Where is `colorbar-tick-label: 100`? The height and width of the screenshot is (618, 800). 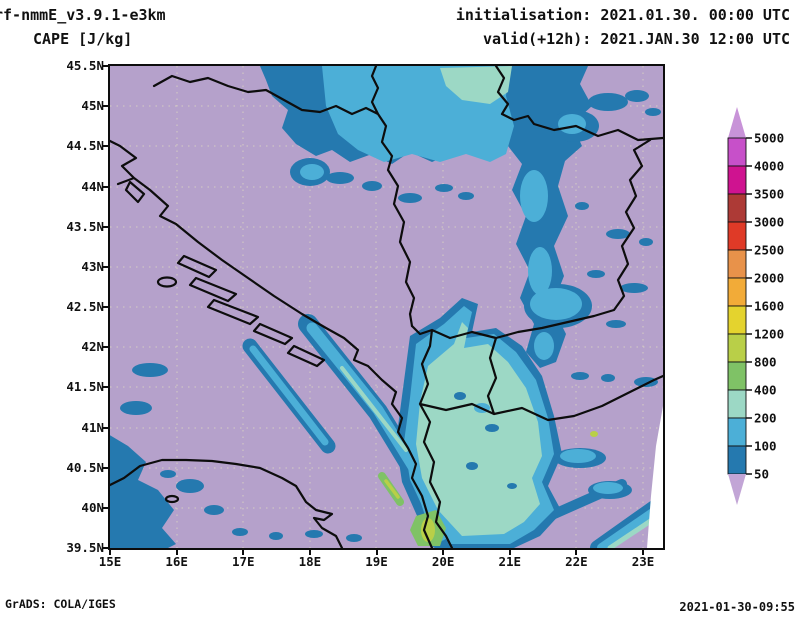 colorbar-tick-label: 100 is located at coordinates (765, 446).